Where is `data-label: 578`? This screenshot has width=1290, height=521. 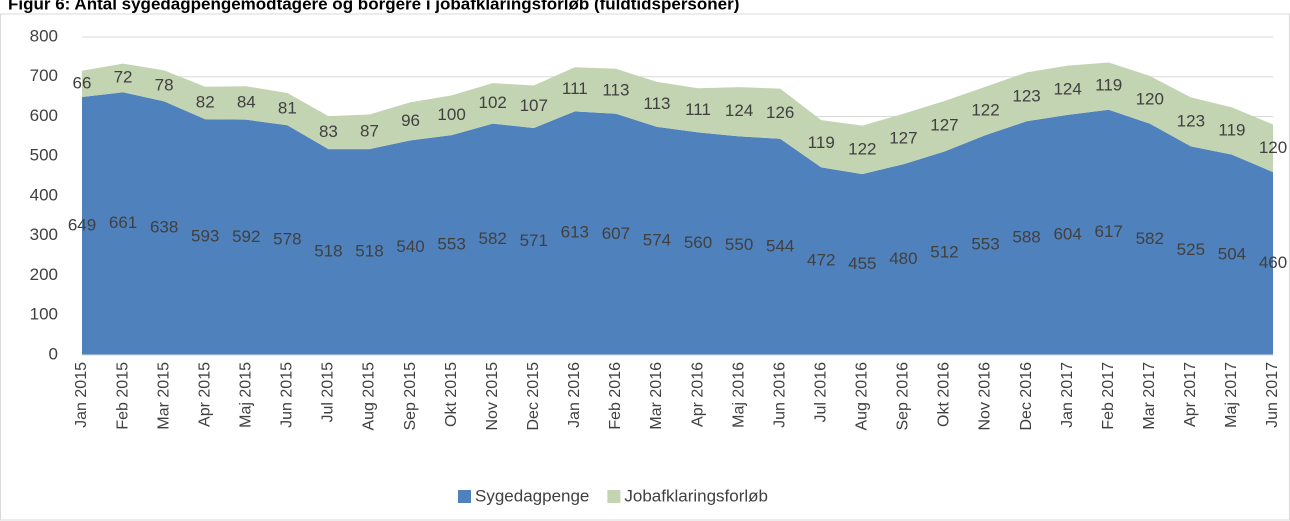 data-label: 578 is located at coordinates (287, 239).